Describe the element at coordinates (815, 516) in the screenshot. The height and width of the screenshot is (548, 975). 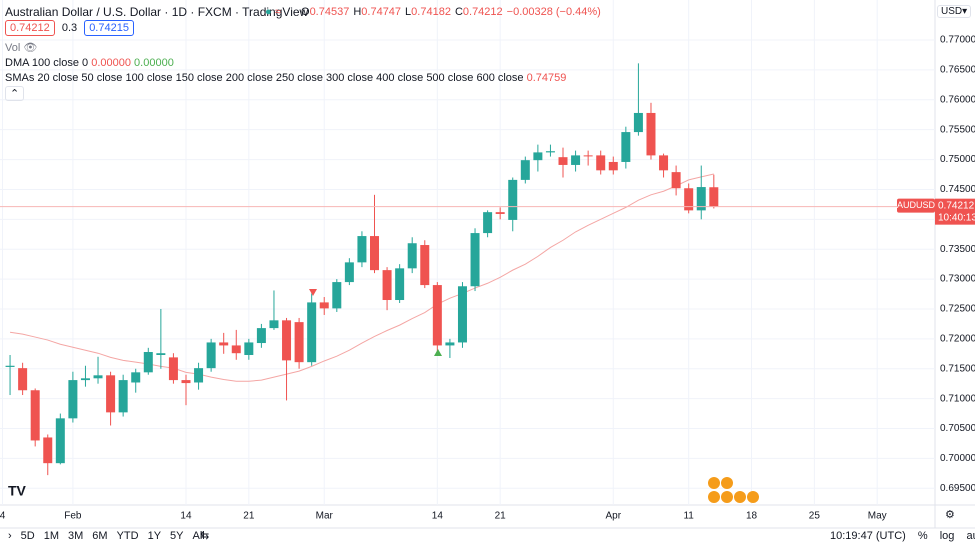
I see `x-tick-label: 25` at that location.